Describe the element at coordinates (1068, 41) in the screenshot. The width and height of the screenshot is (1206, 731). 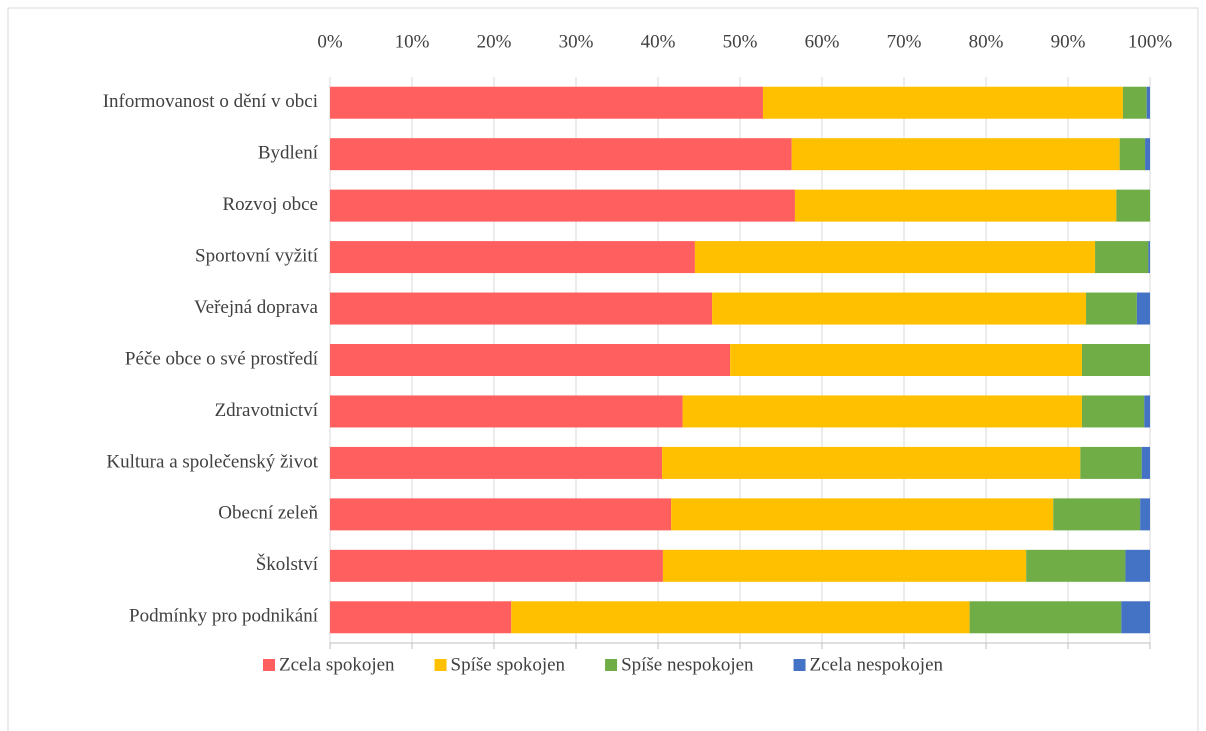
I see `x-tick-label: 90%` at that location.